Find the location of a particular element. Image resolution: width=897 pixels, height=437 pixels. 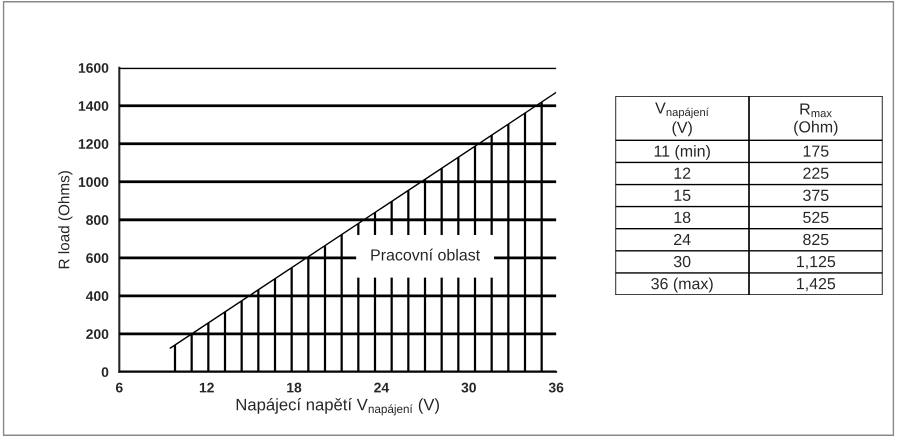

y-tick-label: 400 is located at coordinates (97, 296).